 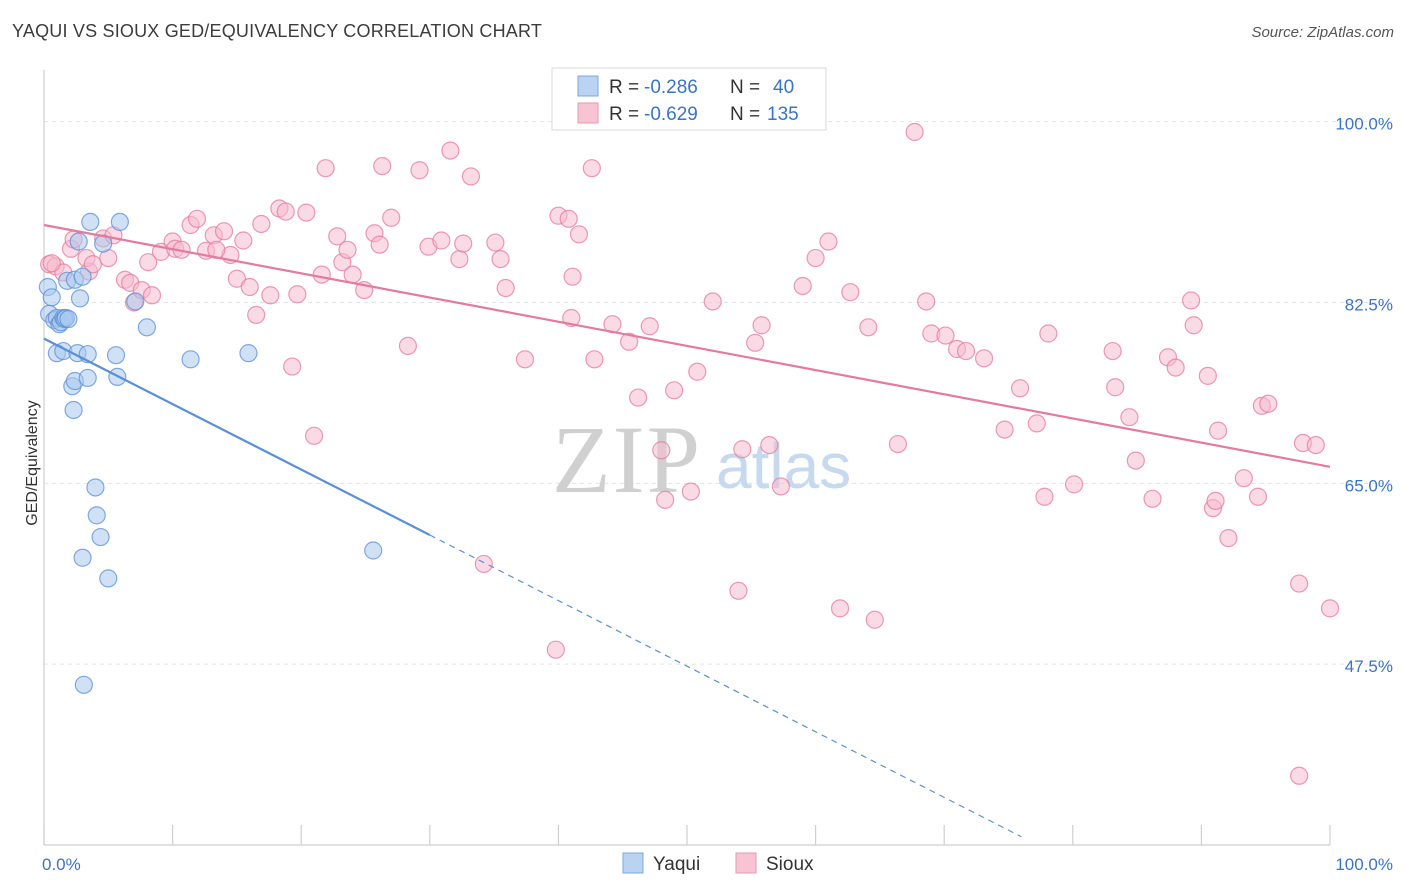 What do you see at coordinates (210, 453) in the screenshot?
I see `series-yaqui` at bounding box center [210, 453].